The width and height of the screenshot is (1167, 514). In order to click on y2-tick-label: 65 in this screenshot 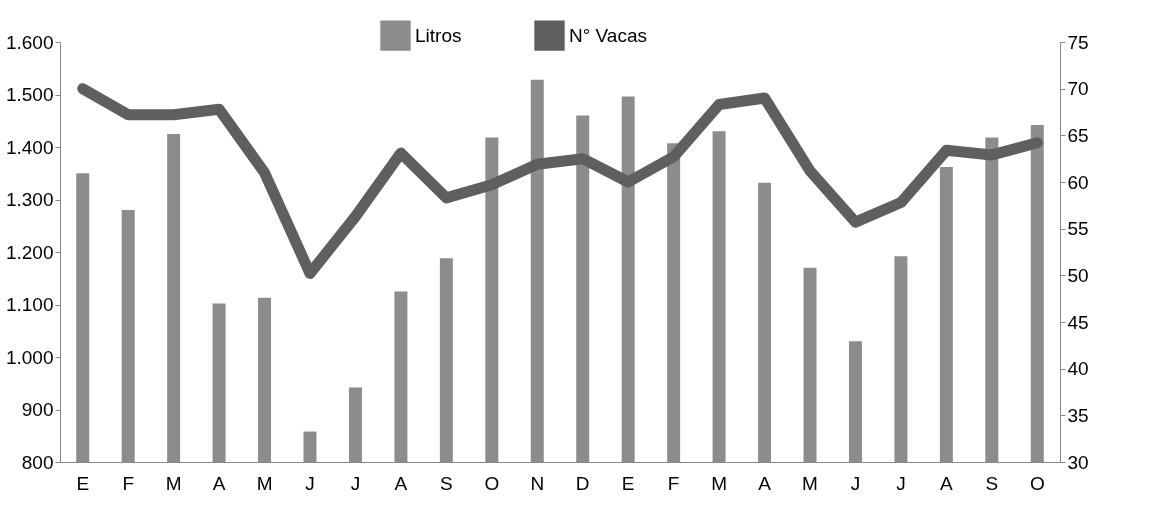, I will do `click(1078, 135)`.